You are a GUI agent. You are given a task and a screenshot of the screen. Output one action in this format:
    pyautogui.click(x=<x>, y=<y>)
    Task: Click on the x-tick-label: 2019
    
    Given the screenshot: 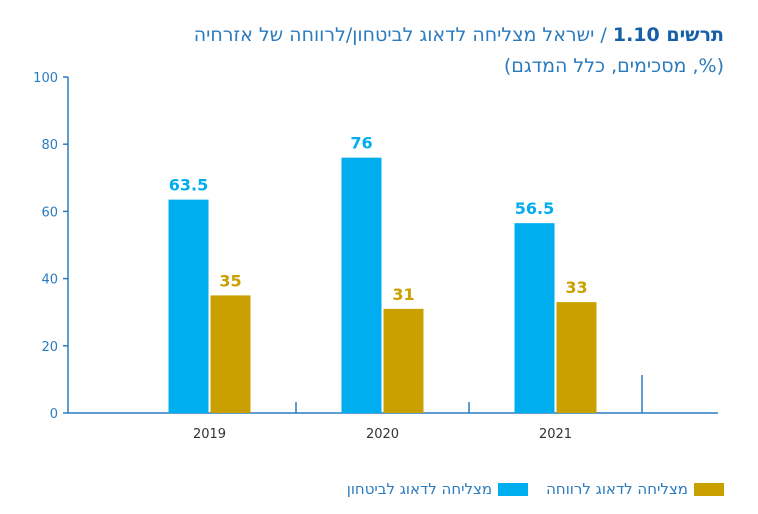 What is the action you would take?
    pyautogui.click(x=209, y=434)
    